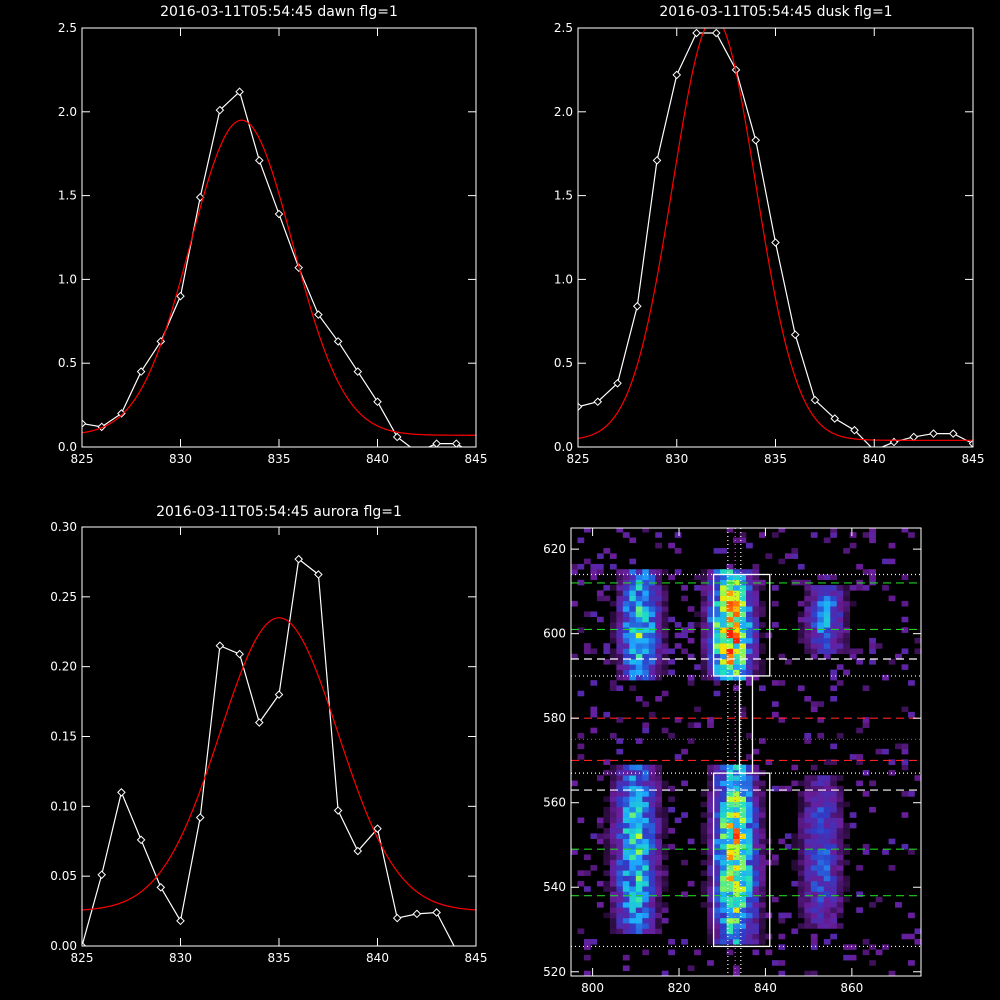 Image resolution: width=1000 pixels, height=1000 pixels. Describe the element at coordinates (180, 958) in the screenshot. I see `aurora-x-tick-label: 830` at that location.